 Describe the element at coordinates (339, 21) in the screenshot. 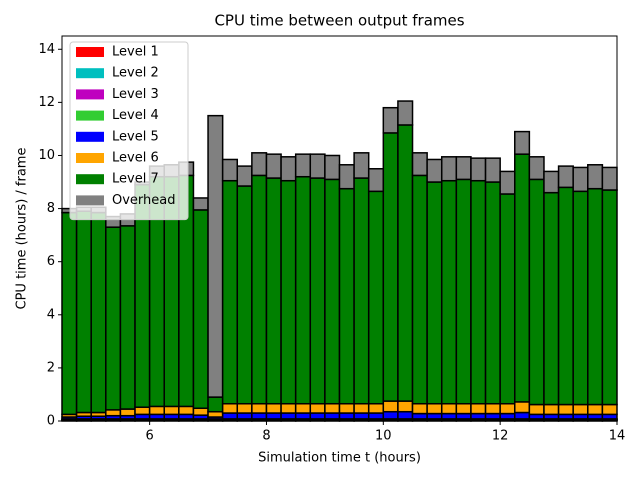

I see `chart-title: CPU time between output frames` at that location.